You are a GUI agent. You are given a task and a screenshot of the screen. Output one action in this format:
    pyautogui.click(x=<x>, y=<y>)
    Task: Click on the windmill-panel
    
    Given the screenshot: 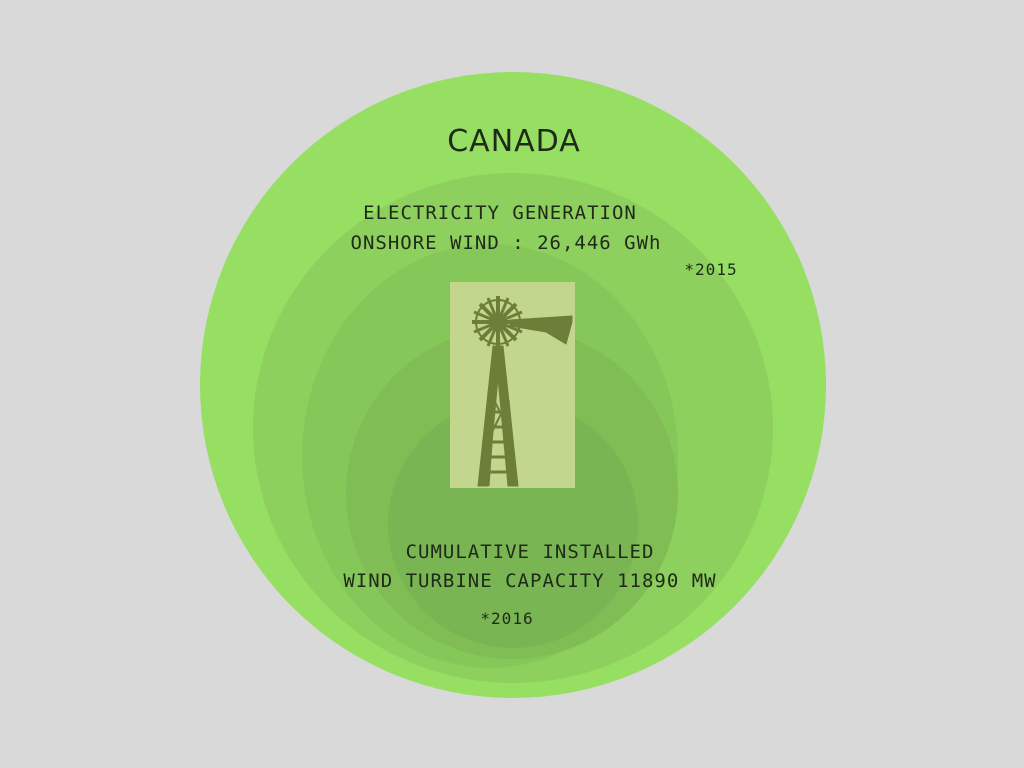 What is the action you would take?
    pyautogui.click(x=512, y=385)
    